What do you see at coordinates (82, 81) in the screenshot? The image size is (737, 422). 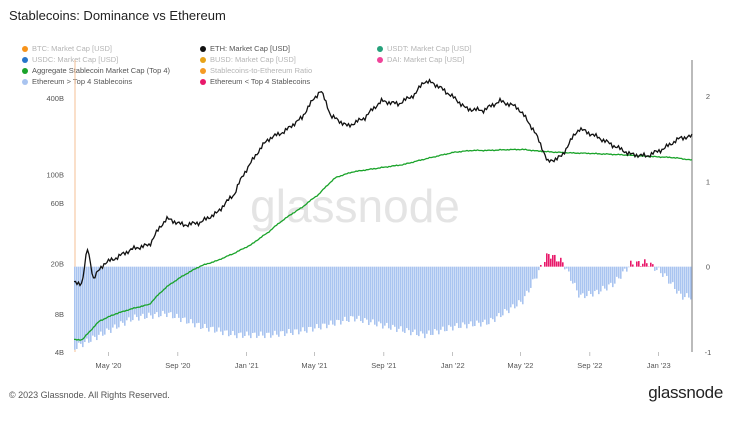 I see `legend-label: Ethereum > Top 4 Stablecoins` at bounding box center [82, 81].